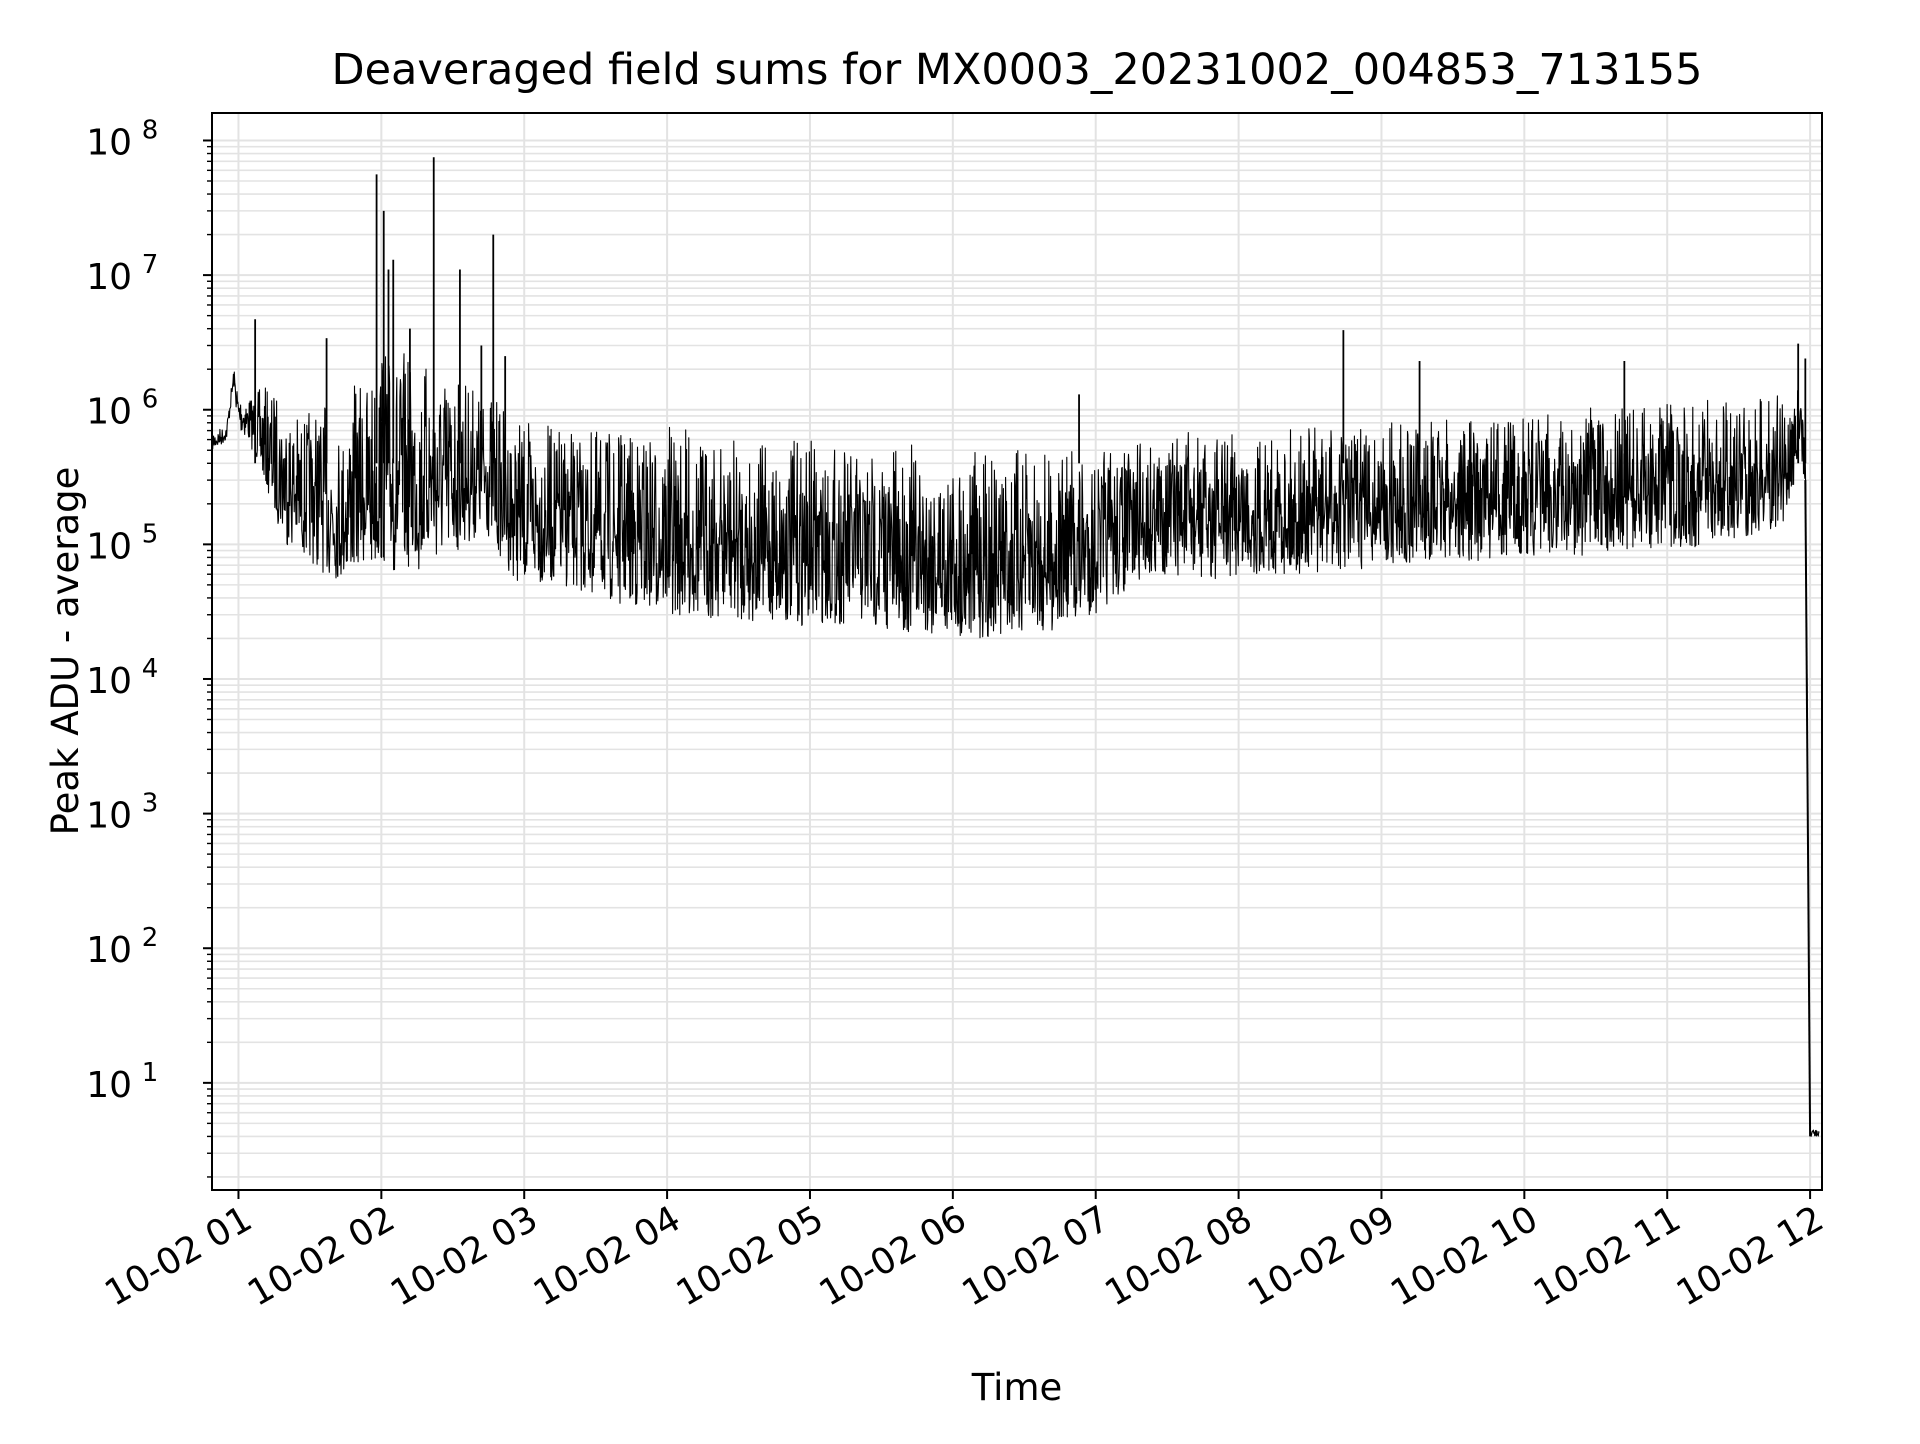 Image resolution: width=1920 pixels, height=1444 pixels. I want to click on y-tick-exponent: 3, so click(150, 804).